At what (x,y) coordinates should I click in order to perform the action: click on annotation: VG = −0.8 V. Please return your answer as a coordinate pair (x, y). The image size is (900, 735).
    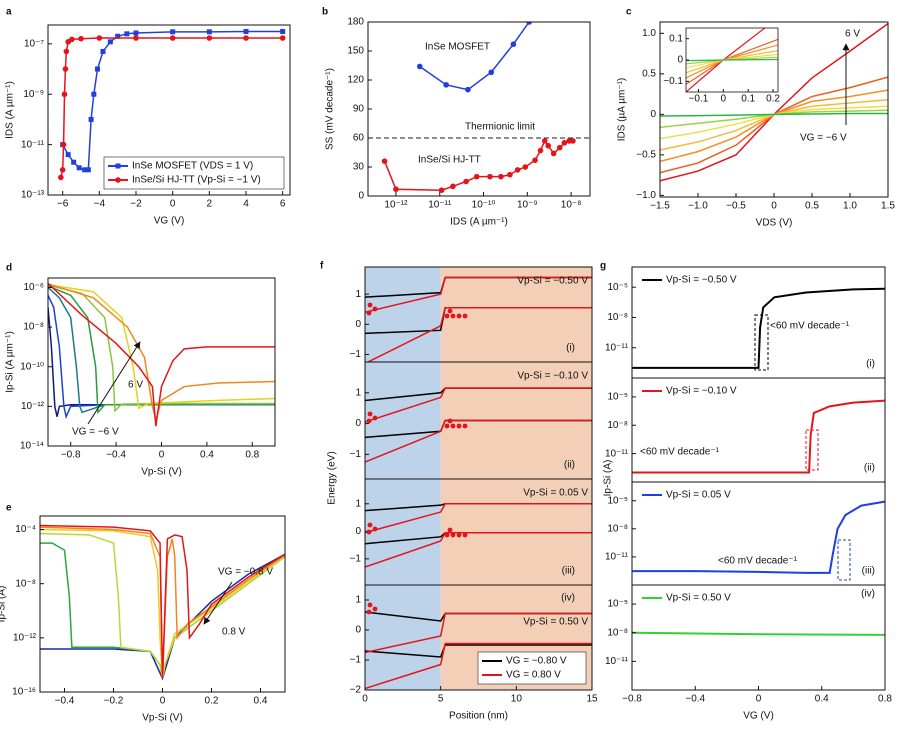
    Looking at the image, I should click on (245, 572).